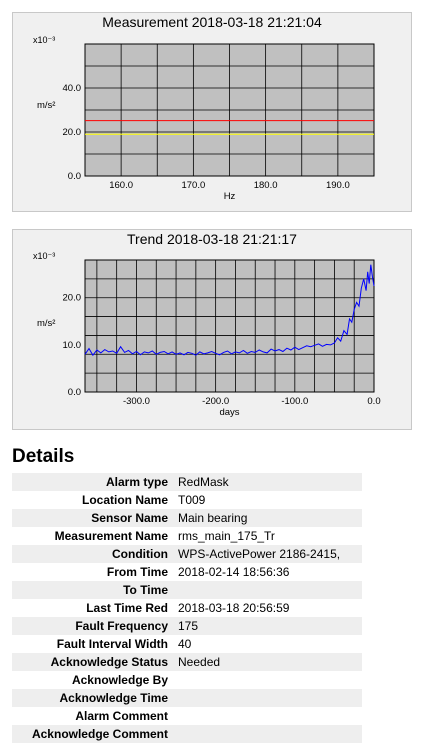  I want to click on details-row: Acknowledge Comment, so click(187, 734).